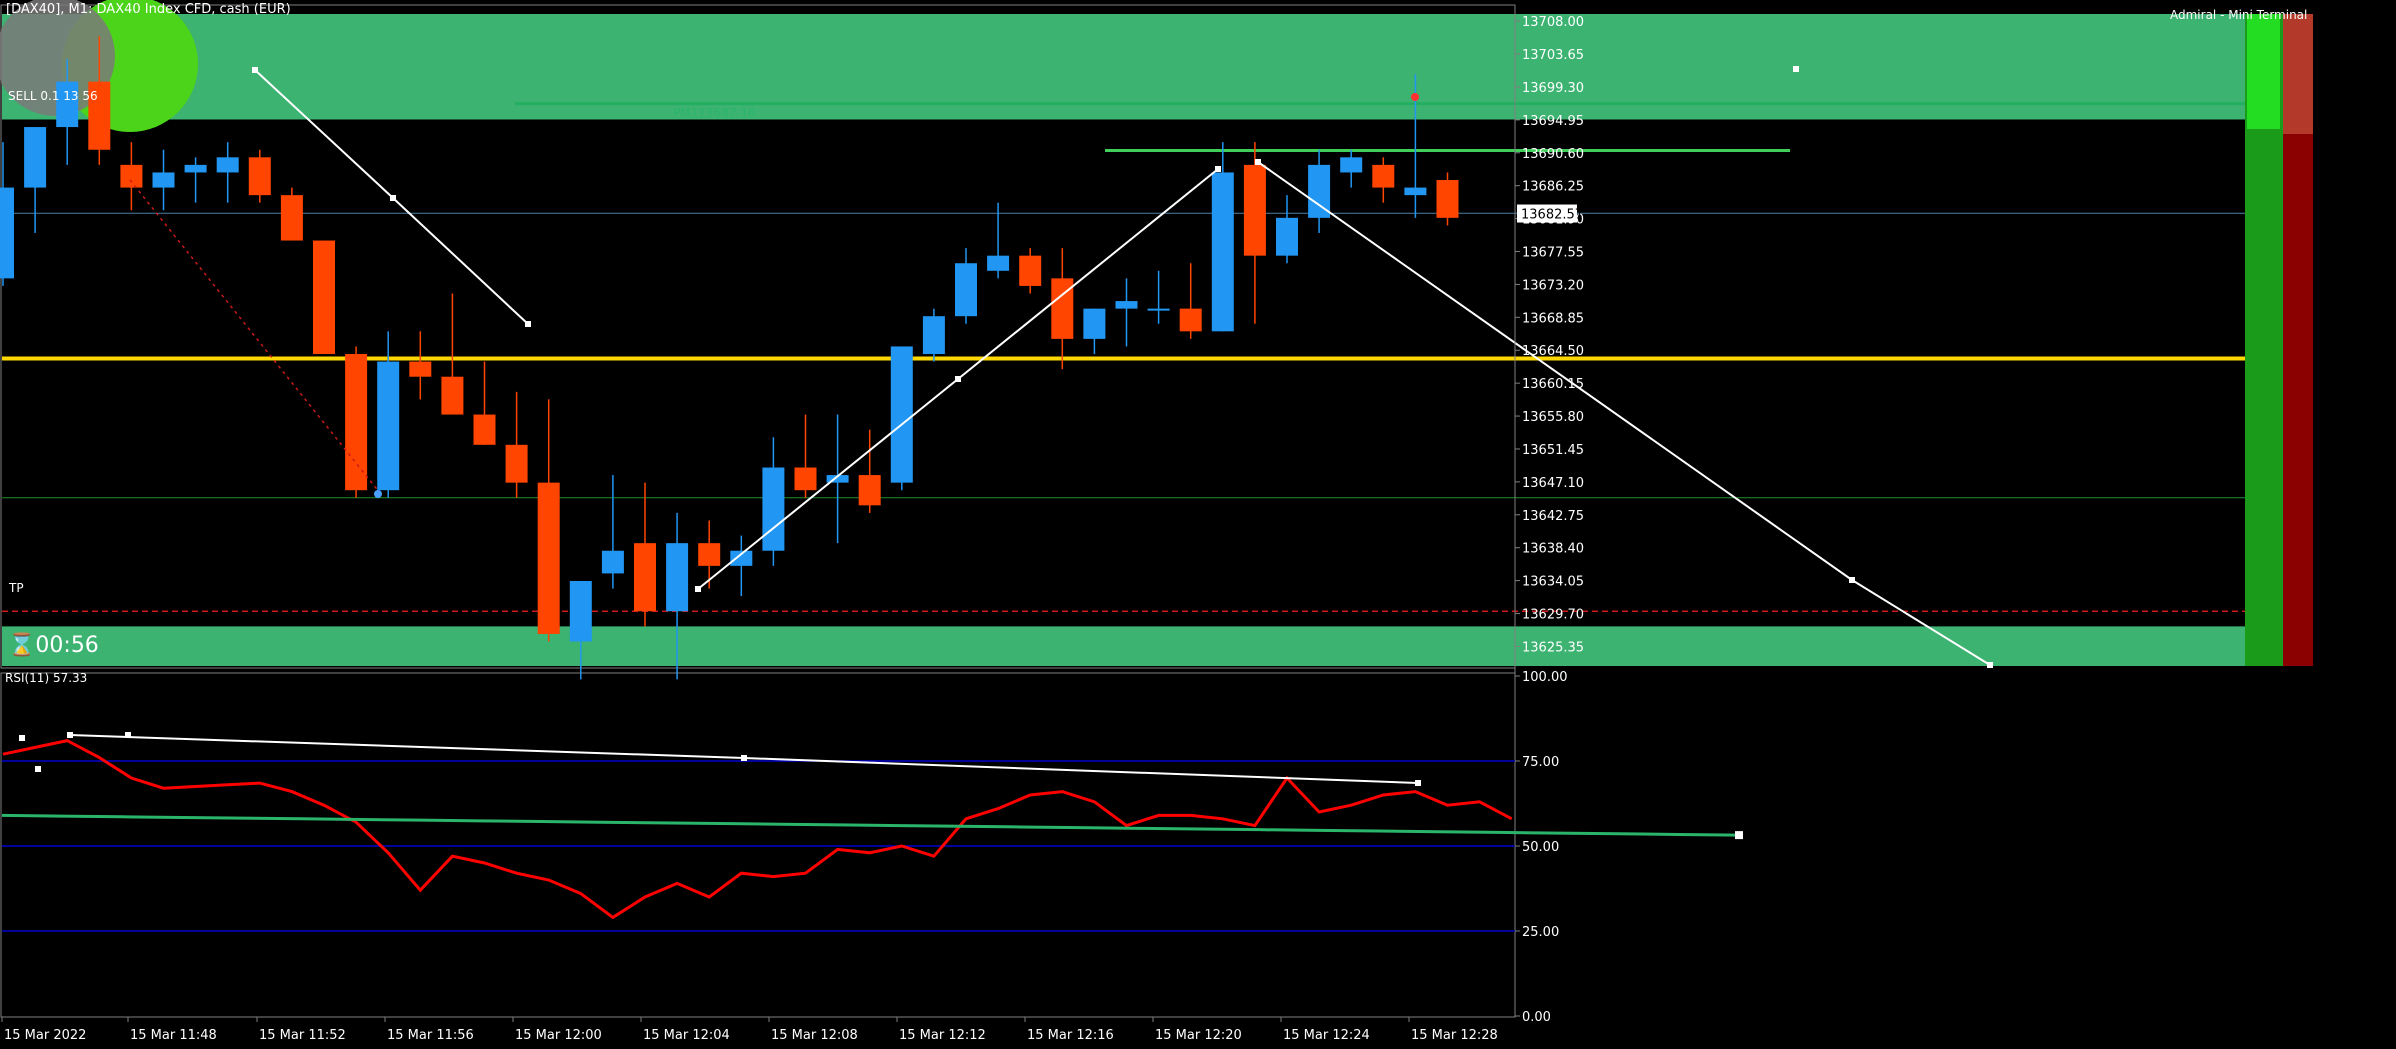 The height and width of the screenshot is (1049, 2396). I want to click on order-marker, so click(1415, 97).